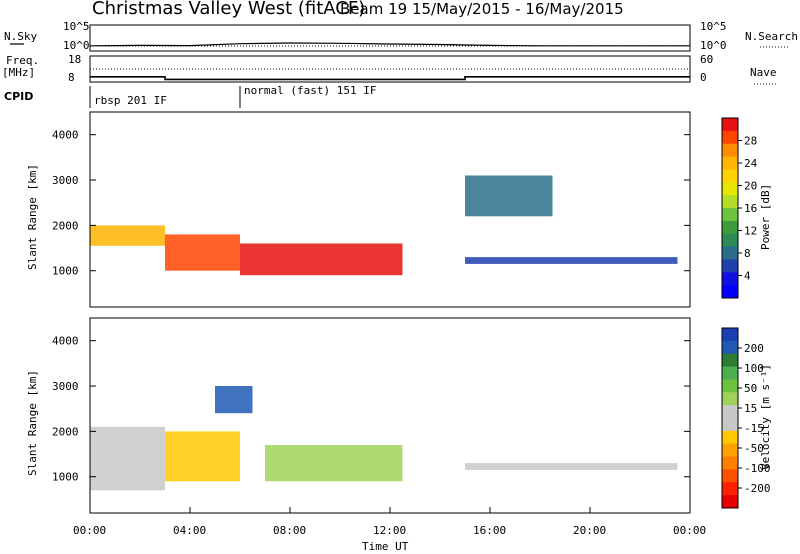 This screenshot has width=800, height=554. What do you see at coordinates (384, 438) in the screenshot?
I see `velocity-data` at bounding box center [384, 438].